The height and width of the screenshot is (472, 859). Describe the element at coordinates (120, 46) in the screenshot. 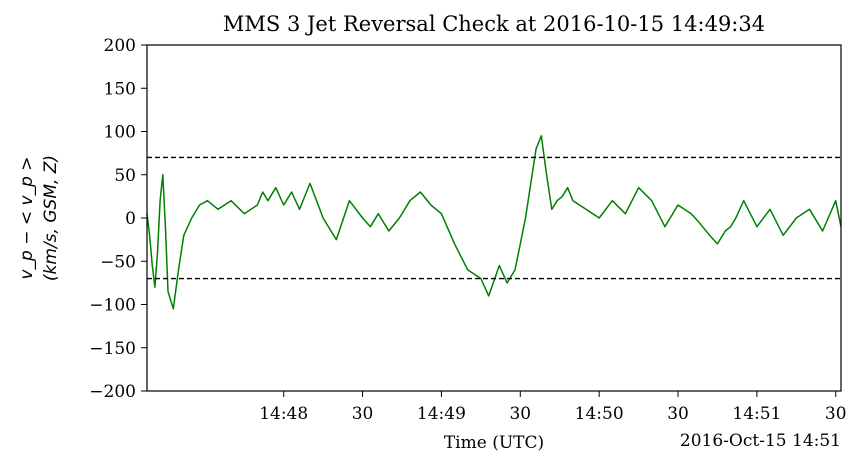

I see `y-tick-label: 200` at that location.